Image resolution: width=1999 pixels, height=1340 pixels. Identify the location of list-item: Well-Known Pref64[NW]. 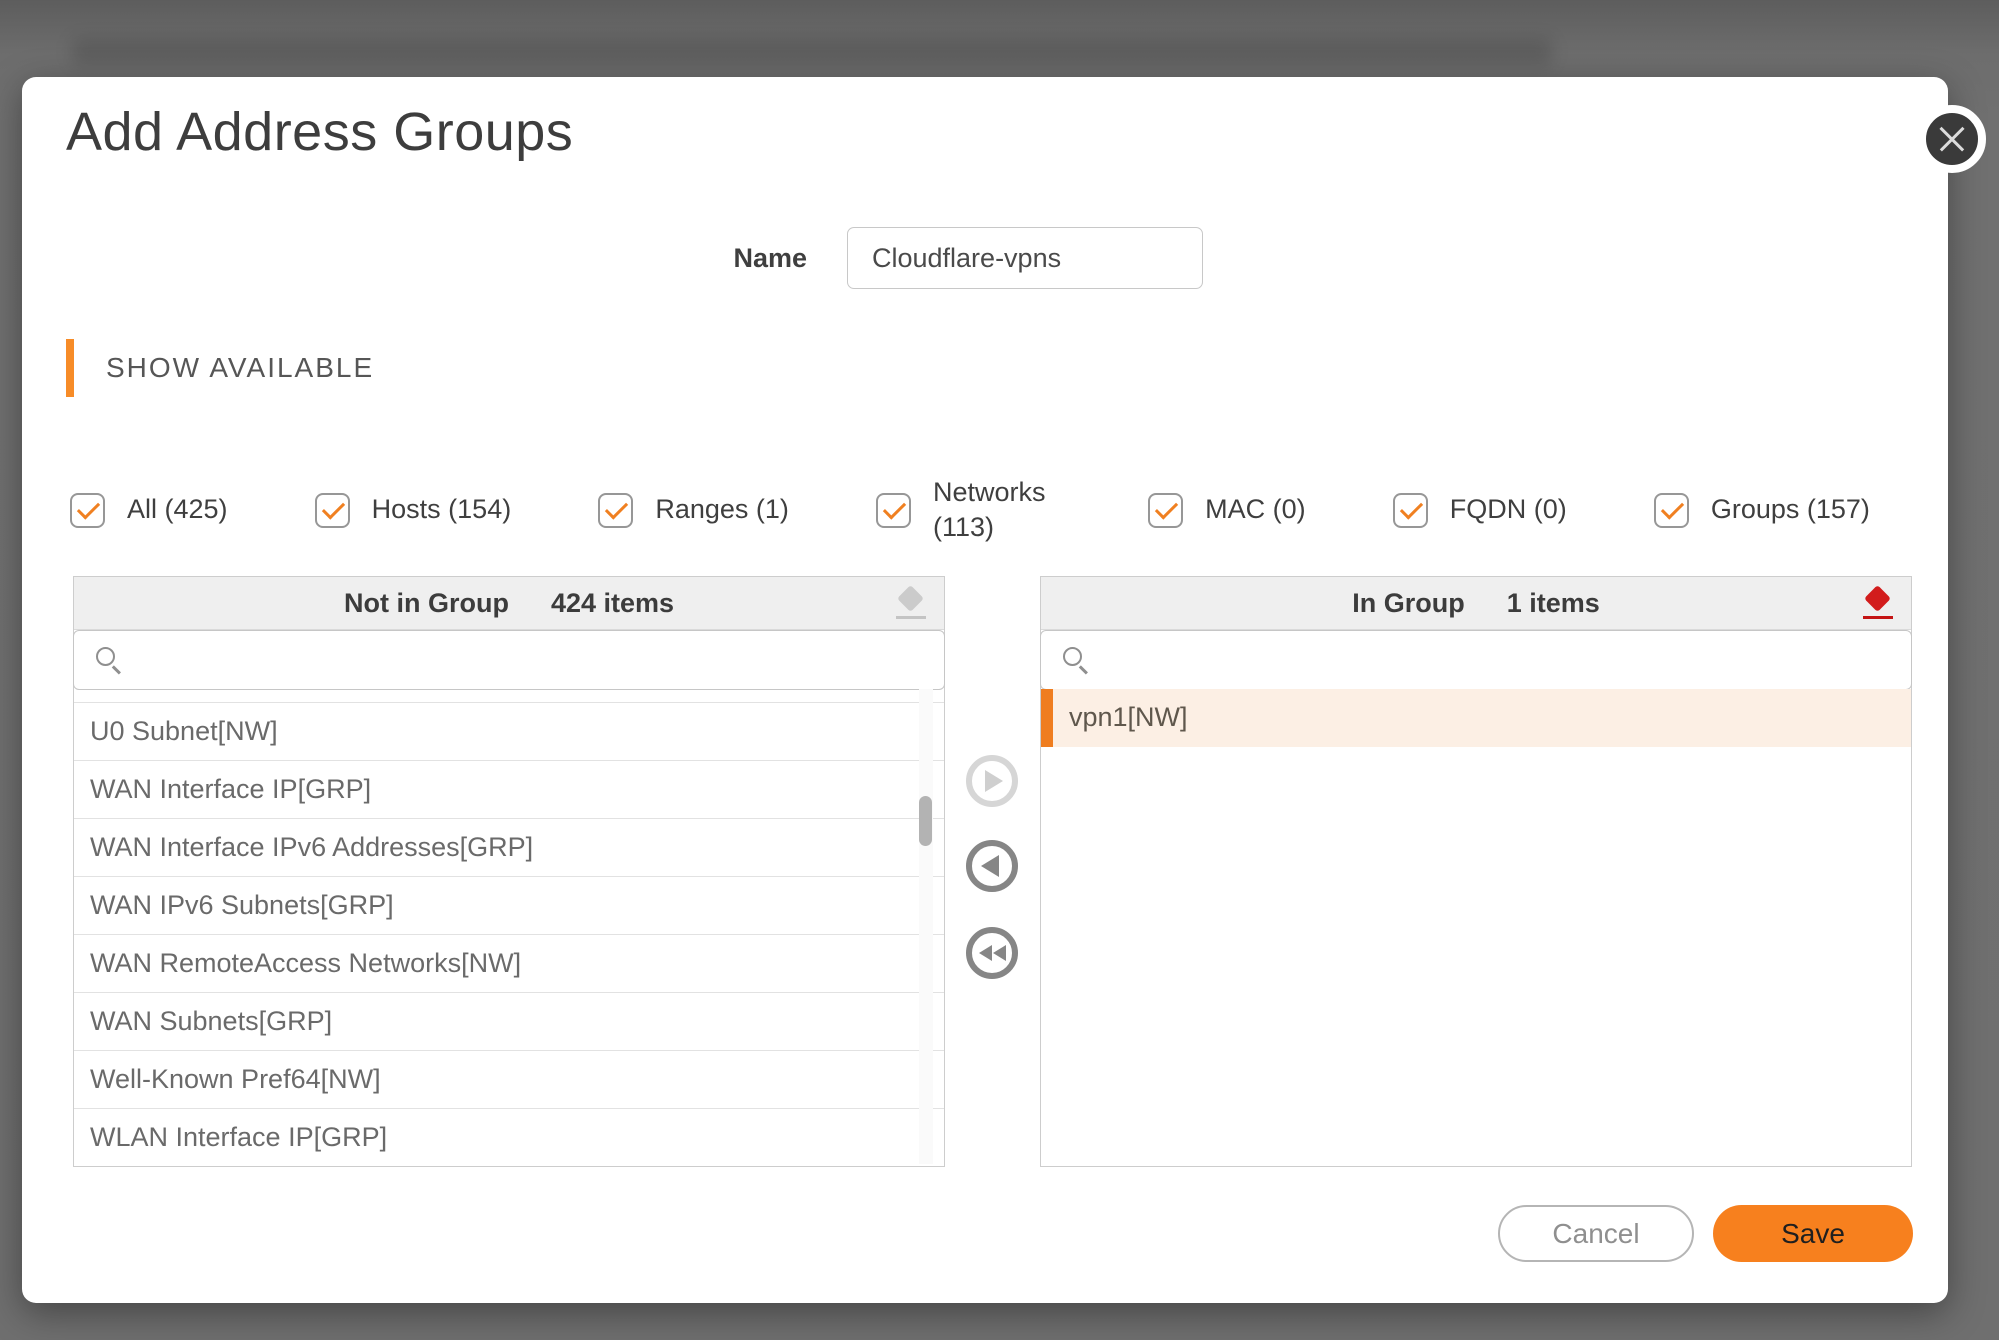
(509, 1080).